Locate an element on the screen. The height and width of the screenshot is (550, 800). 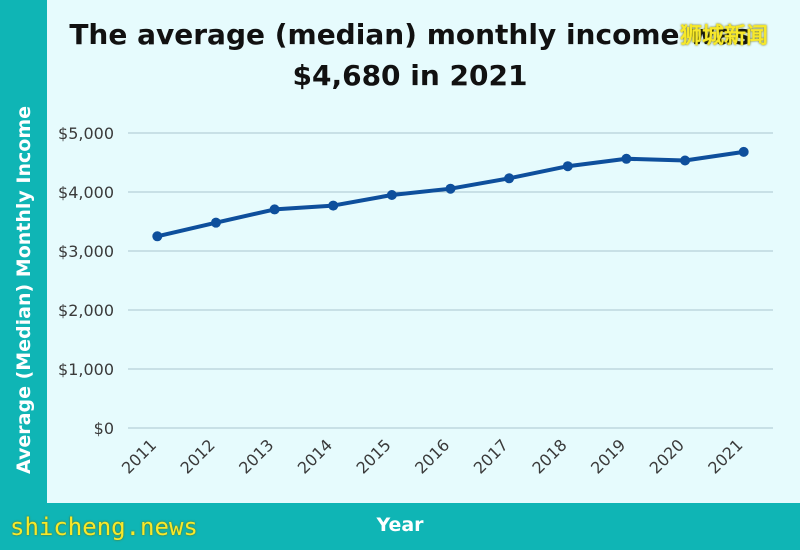
x-tick-label: 2012 is located at coordinates (198, 456).